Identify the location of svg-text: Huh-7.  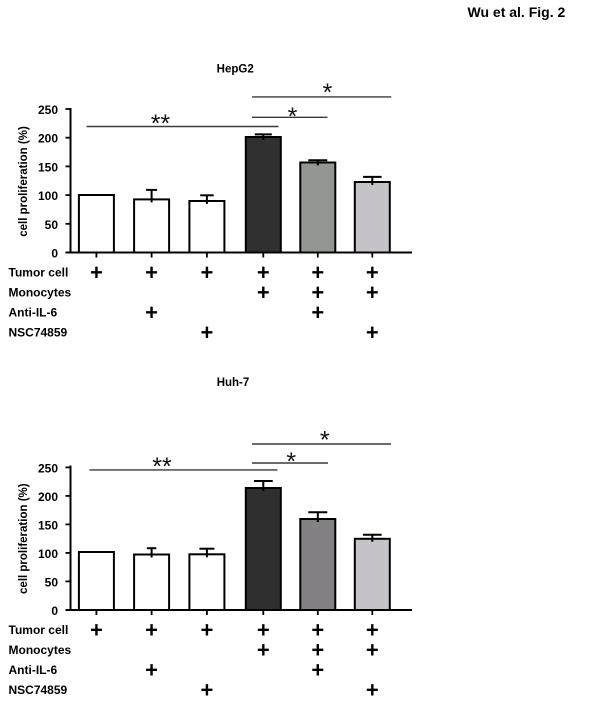
(233, 383).